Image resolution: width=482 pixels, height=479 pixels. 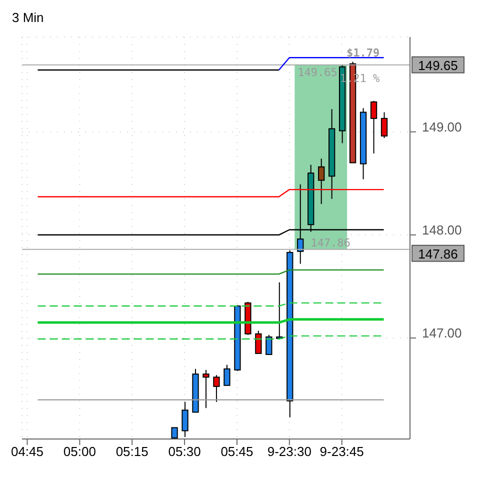 What do you see at coordinates (442, 126) in the screenshot?
I see `y-tick-label: 149.00` at bounding box center [442, 126].